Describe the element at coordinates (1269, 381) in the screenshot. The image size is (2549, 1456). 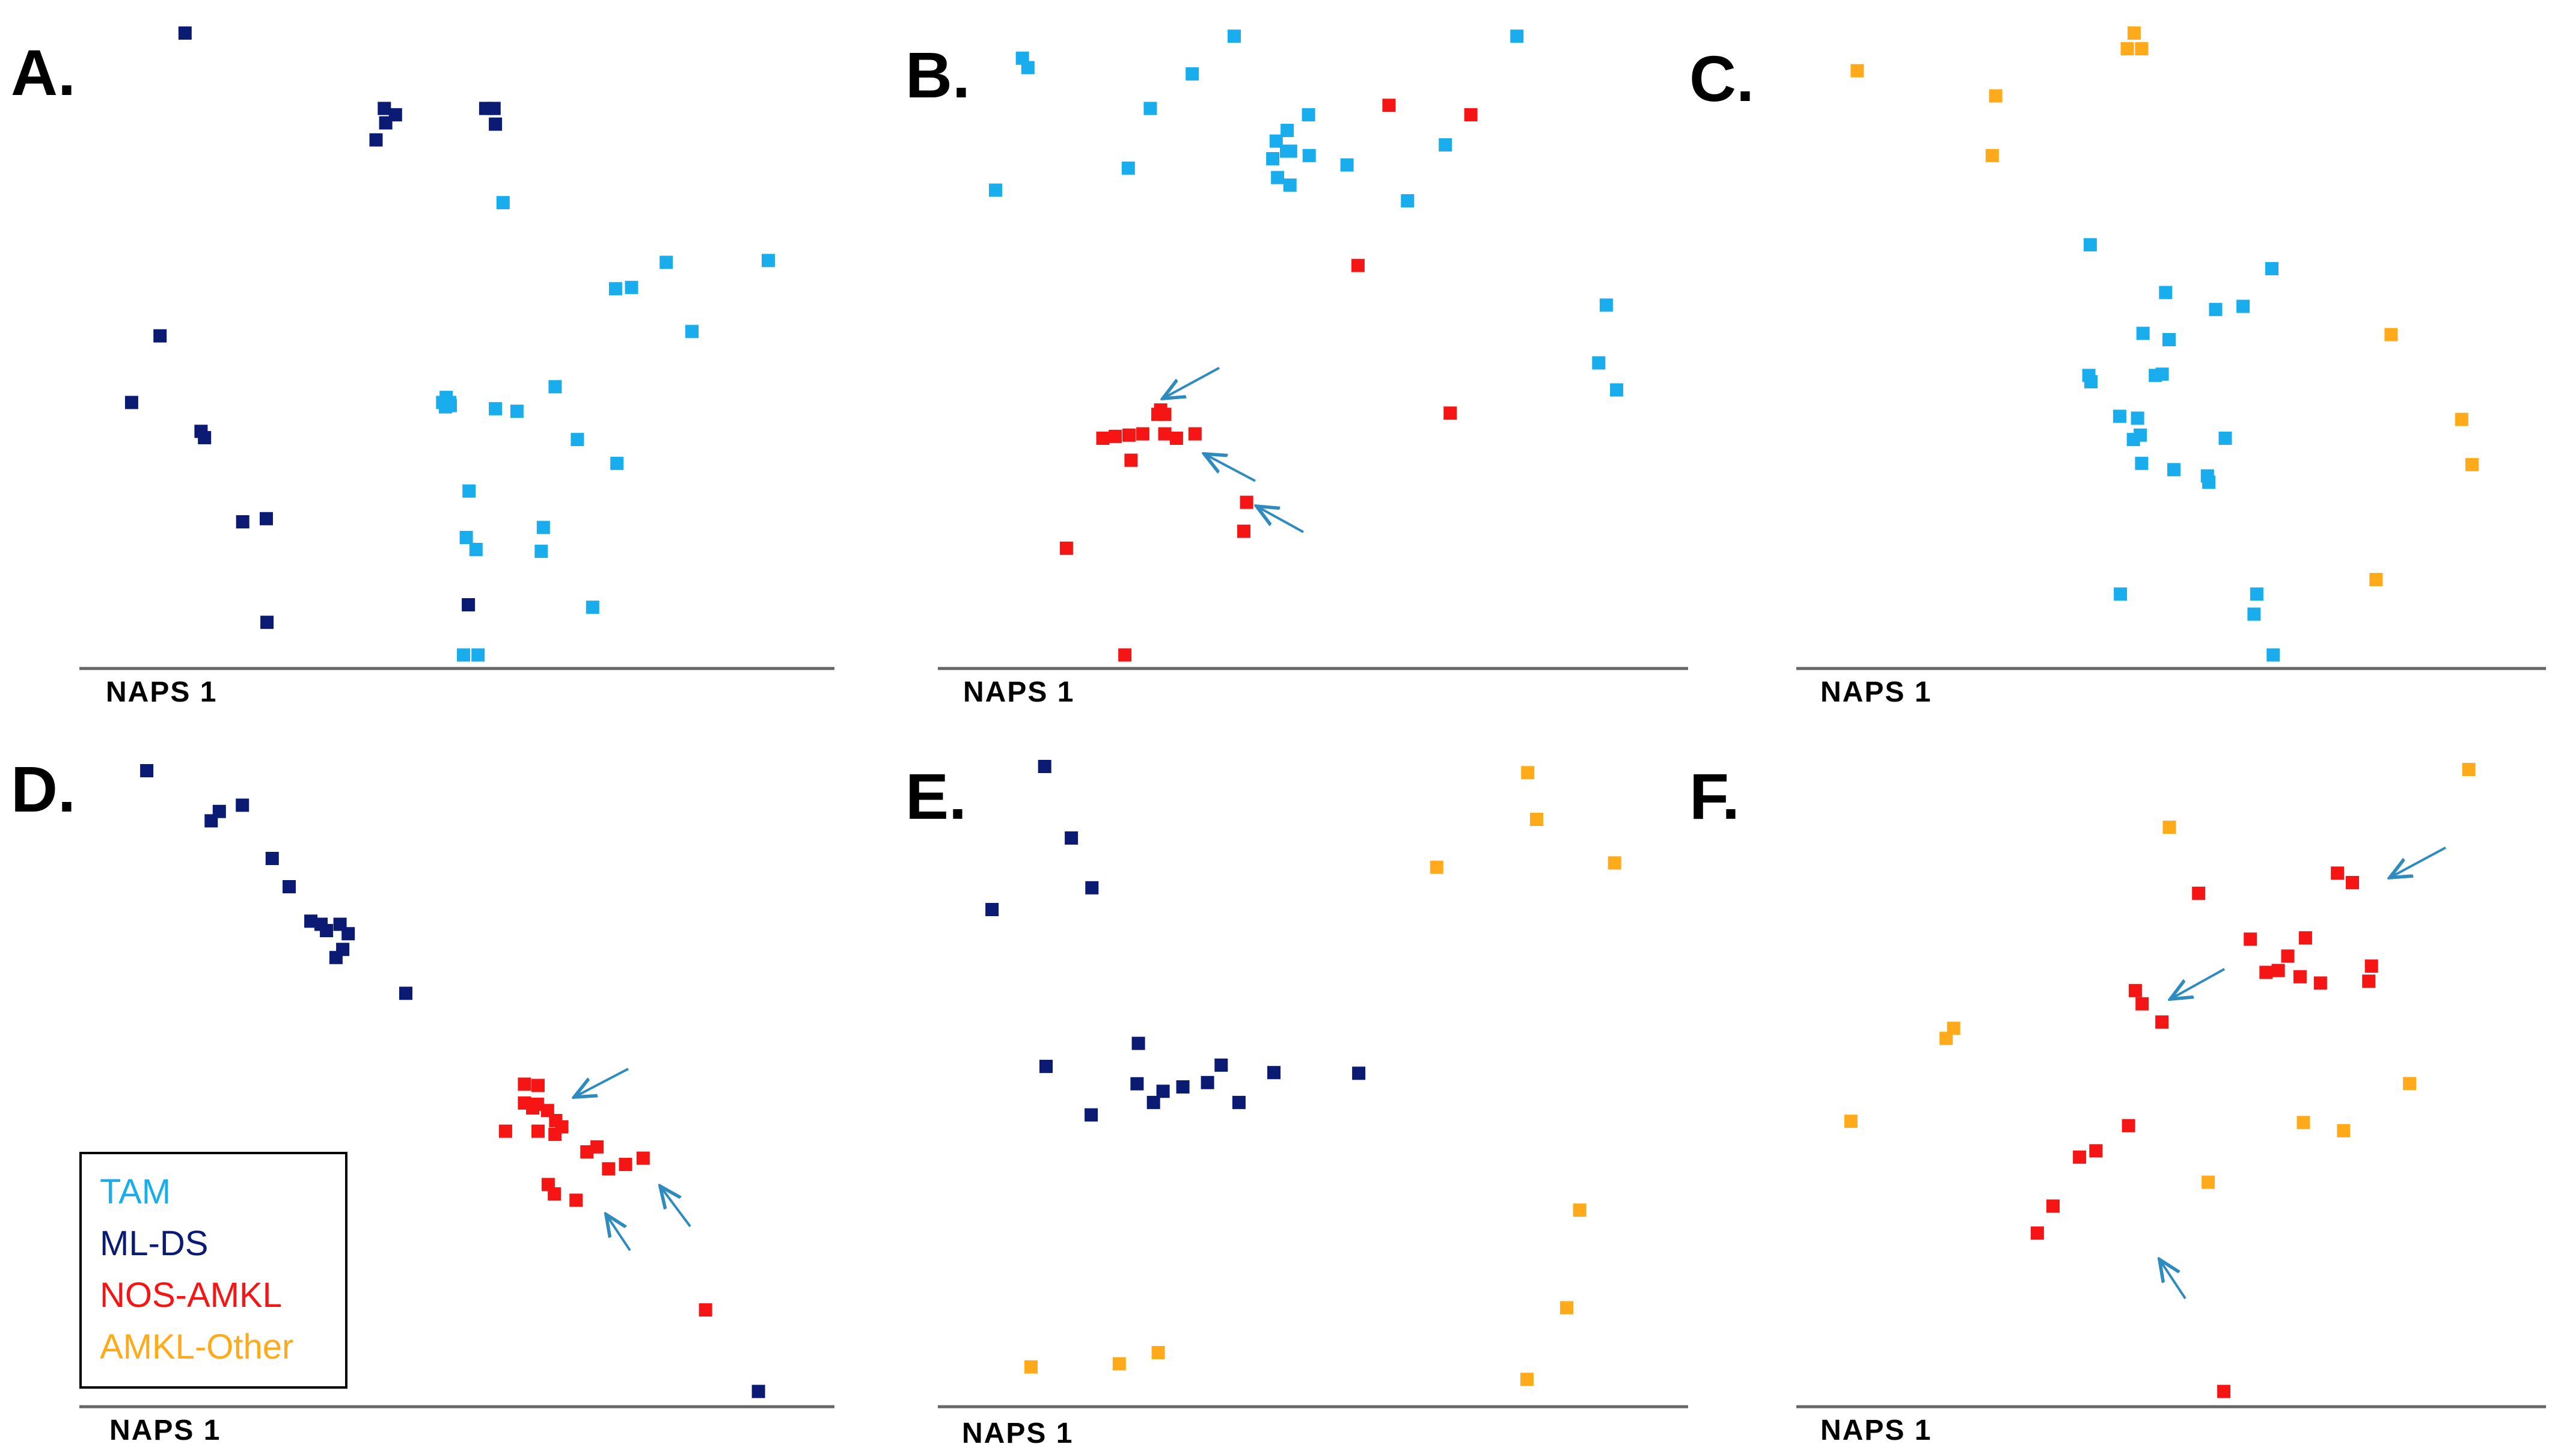
I see `series-nos-amkl` at that location.